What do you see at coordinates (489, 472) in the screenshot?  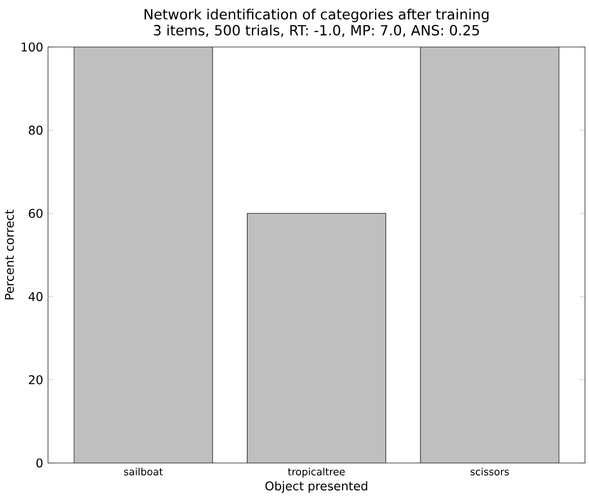 I see `x-tick-label: scissors` at bounding box center [489, 472].